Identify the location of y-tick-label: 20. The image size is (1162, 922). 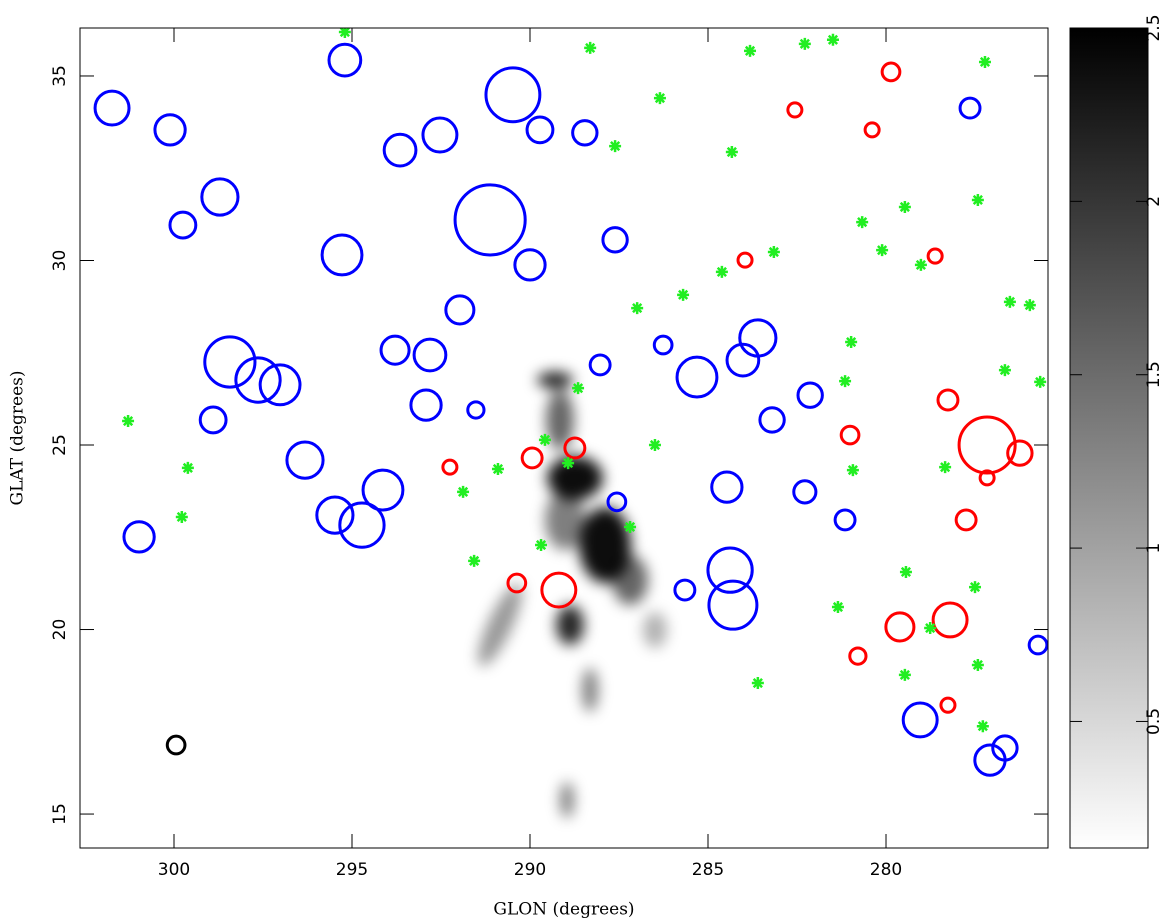
(60, 630).